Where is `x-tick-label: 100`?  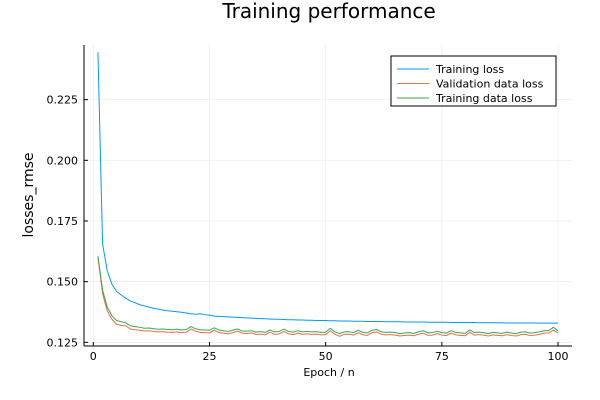
x-tick-label: 100 is located at coordinates (558, 356).